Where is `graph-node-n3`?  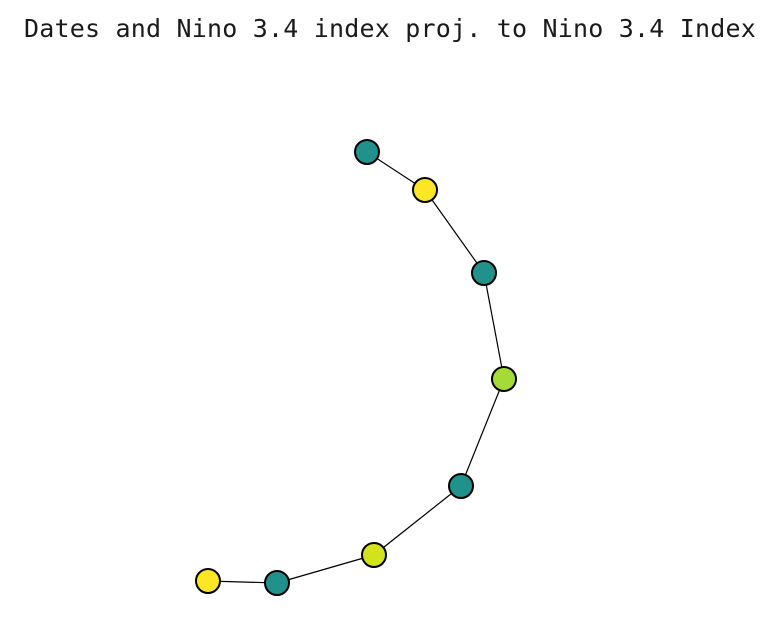
graph-node-n3 is located at coordinates (484, 273).